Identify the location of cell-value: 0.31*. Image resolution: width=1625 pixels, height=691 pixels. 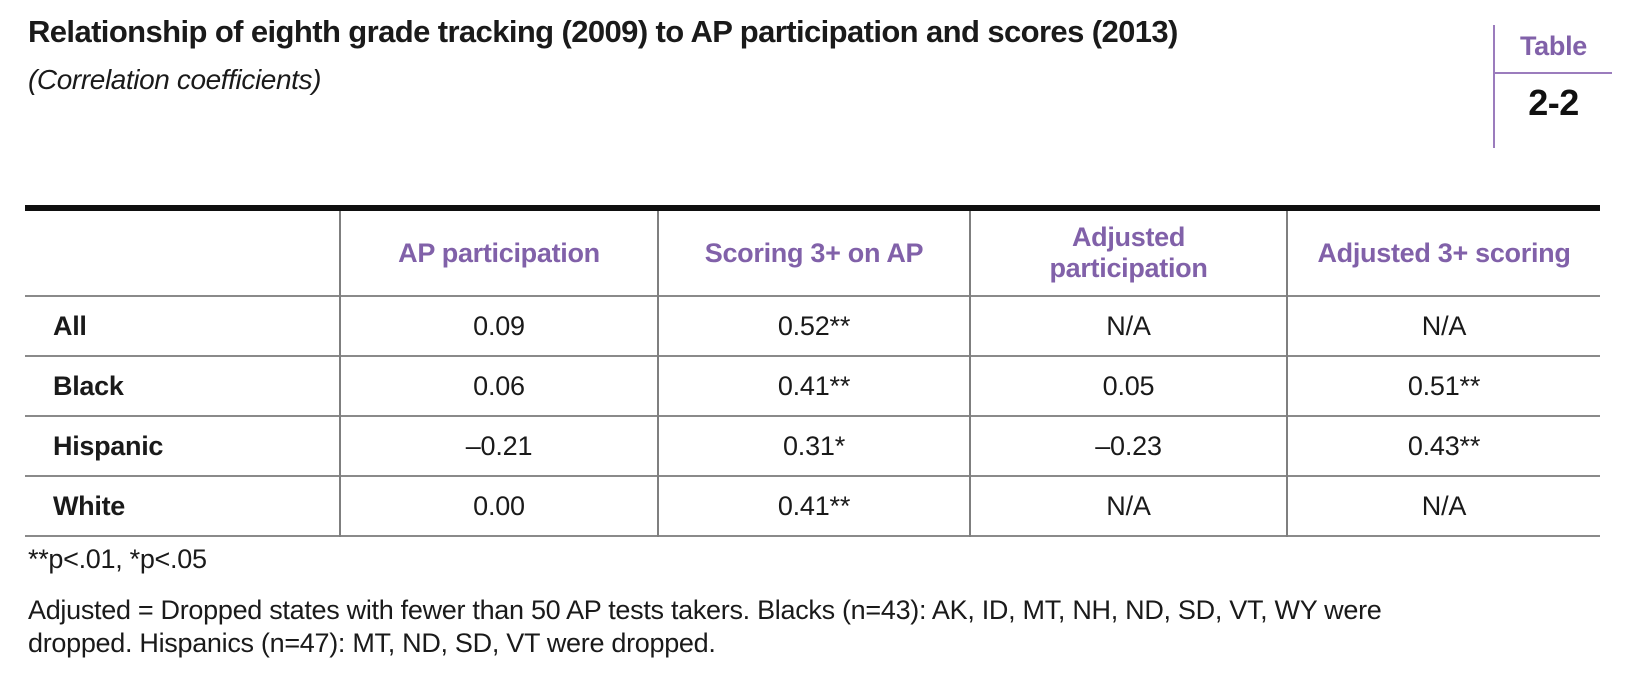
(813, 446).